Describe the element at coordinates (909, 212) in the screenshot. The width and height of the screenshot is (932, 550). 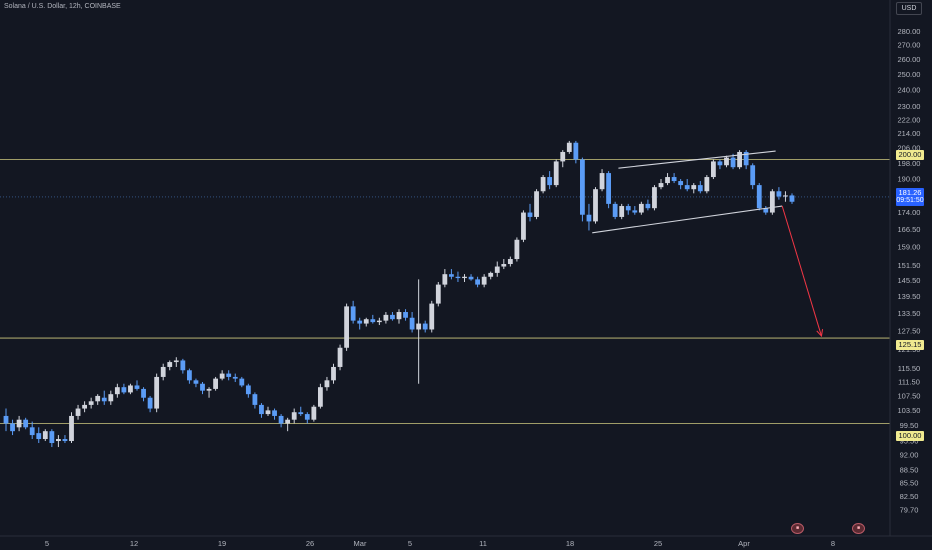
I see `price-tick-label: 174.00` at that location.